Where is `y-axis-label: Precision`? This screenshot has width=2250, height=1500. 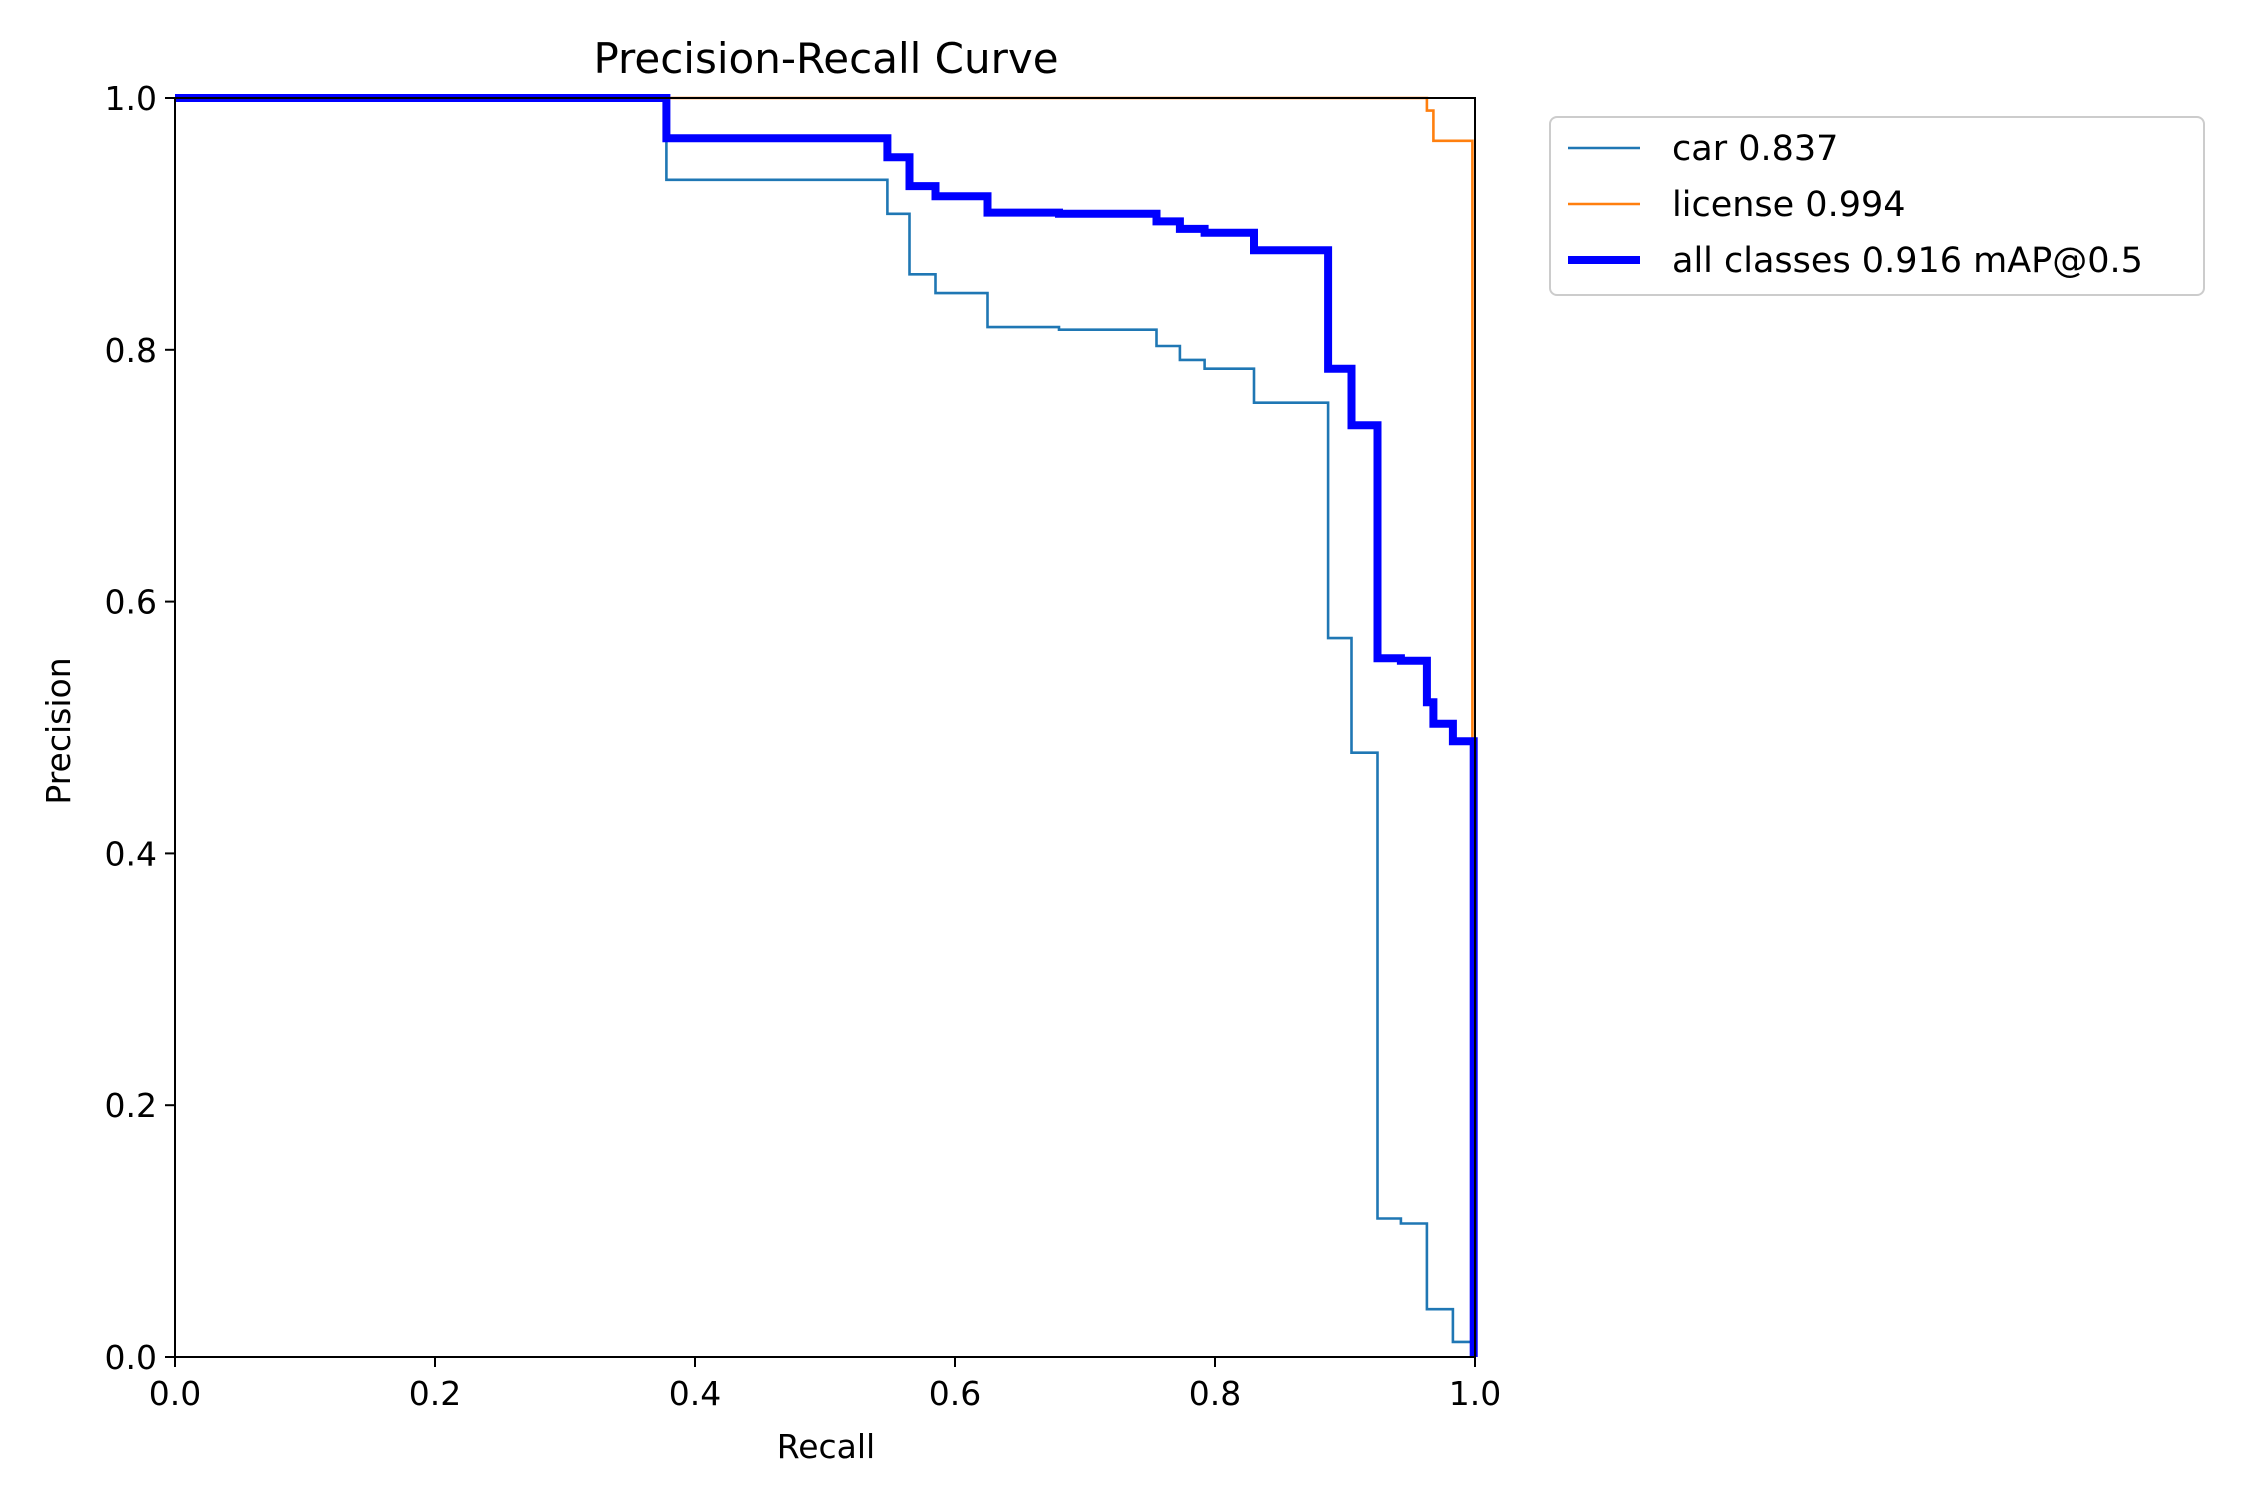 y-axis-label: Precision is located at coordinates (58, 730).